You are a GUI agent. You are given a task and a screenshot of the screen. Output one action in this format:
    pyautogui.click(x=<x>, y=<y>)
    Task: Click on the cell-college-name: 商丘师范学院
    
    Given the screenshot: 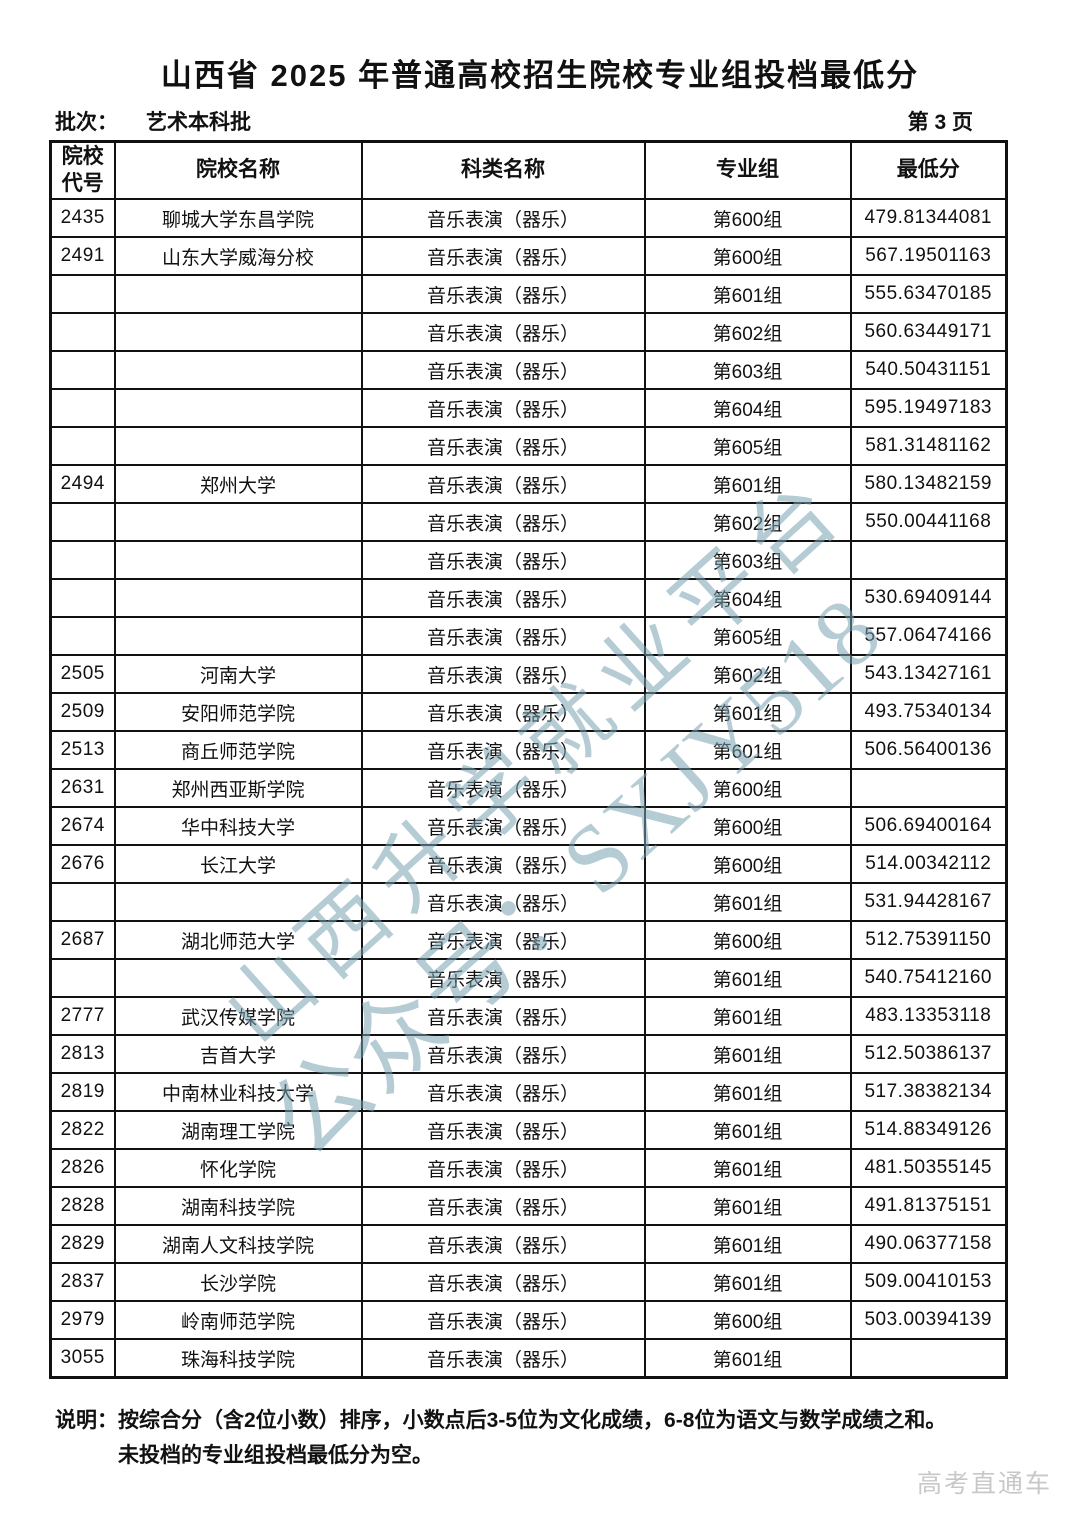 What is the action you would take?
    pyautogui.click(x=238, y=750)
    